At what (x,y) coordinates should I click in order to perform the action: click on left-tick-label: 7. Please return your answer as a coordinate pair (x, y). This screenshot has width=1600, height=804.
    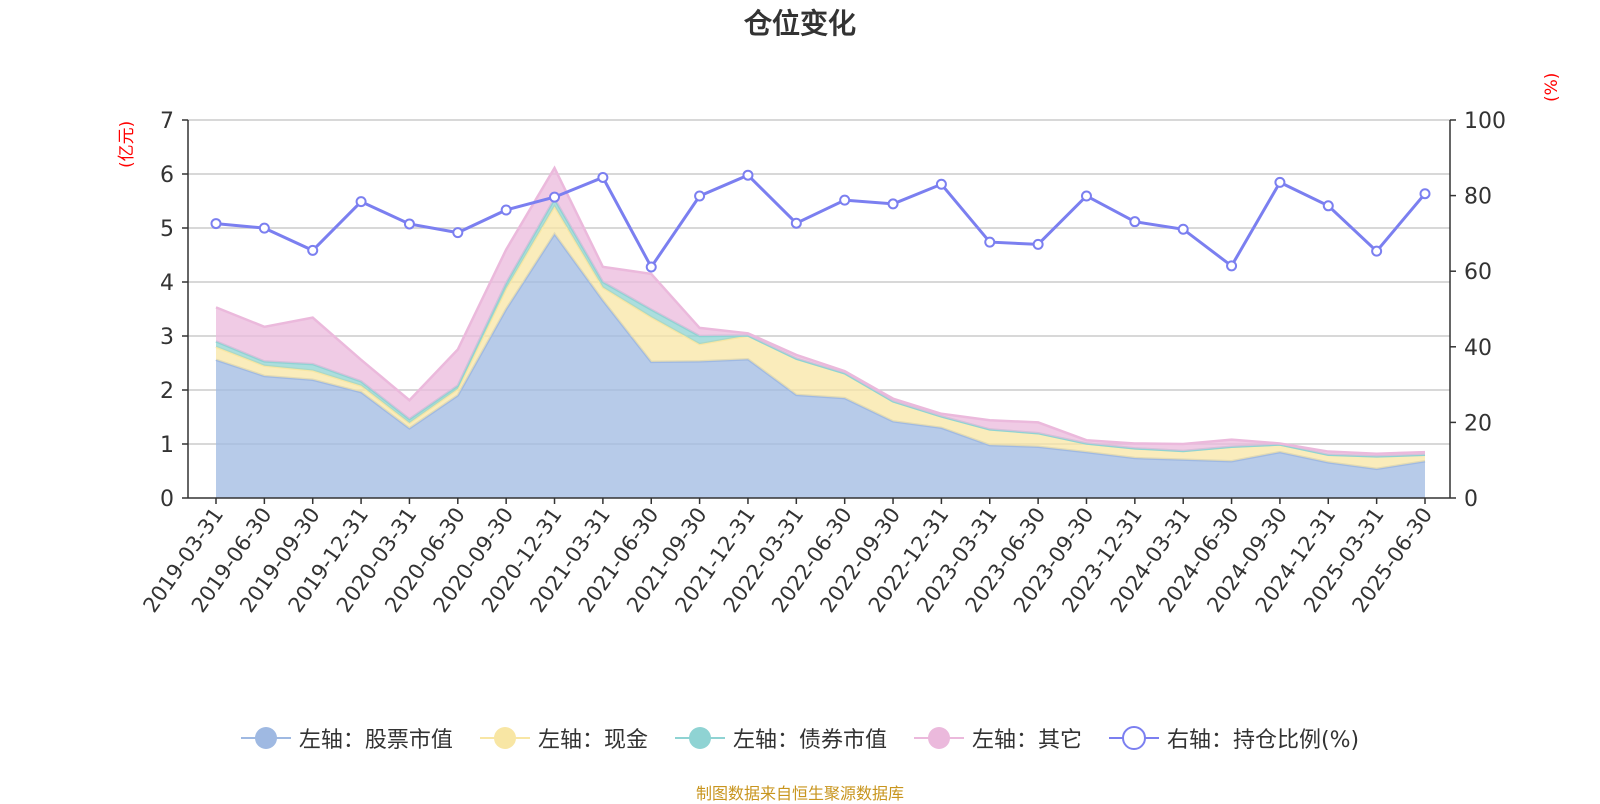
    Looking at the image, I should click on (167, 121).